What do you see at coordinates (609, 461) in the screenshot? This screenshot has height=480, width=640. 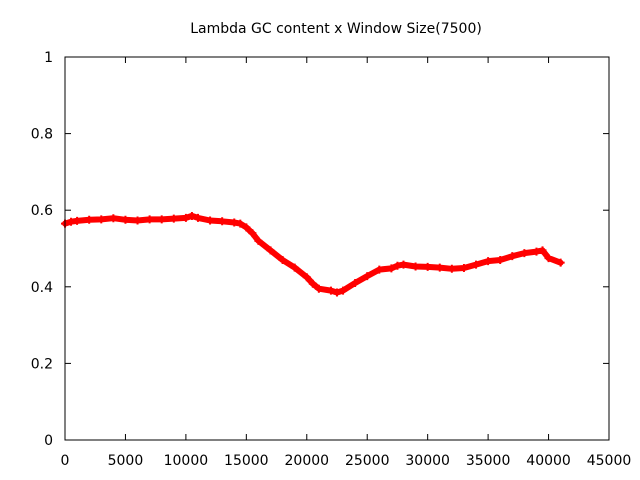 I see `x-tick-label: 45000` at bounding box center [609, 461].